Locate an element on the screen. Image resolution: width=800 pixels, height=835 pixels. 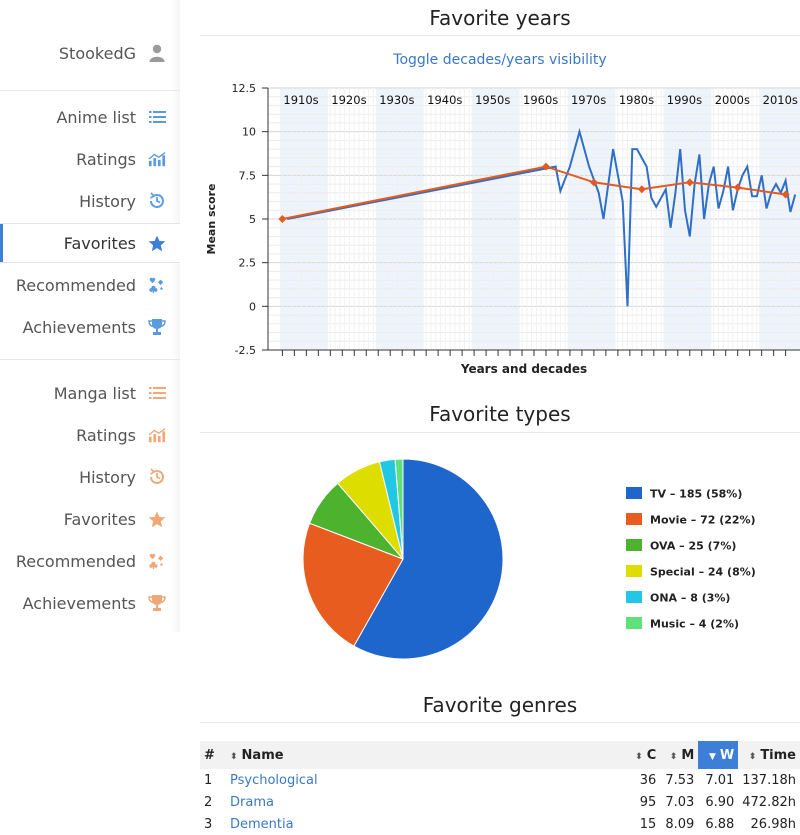
history-icon is located at coordinates (157, 477).